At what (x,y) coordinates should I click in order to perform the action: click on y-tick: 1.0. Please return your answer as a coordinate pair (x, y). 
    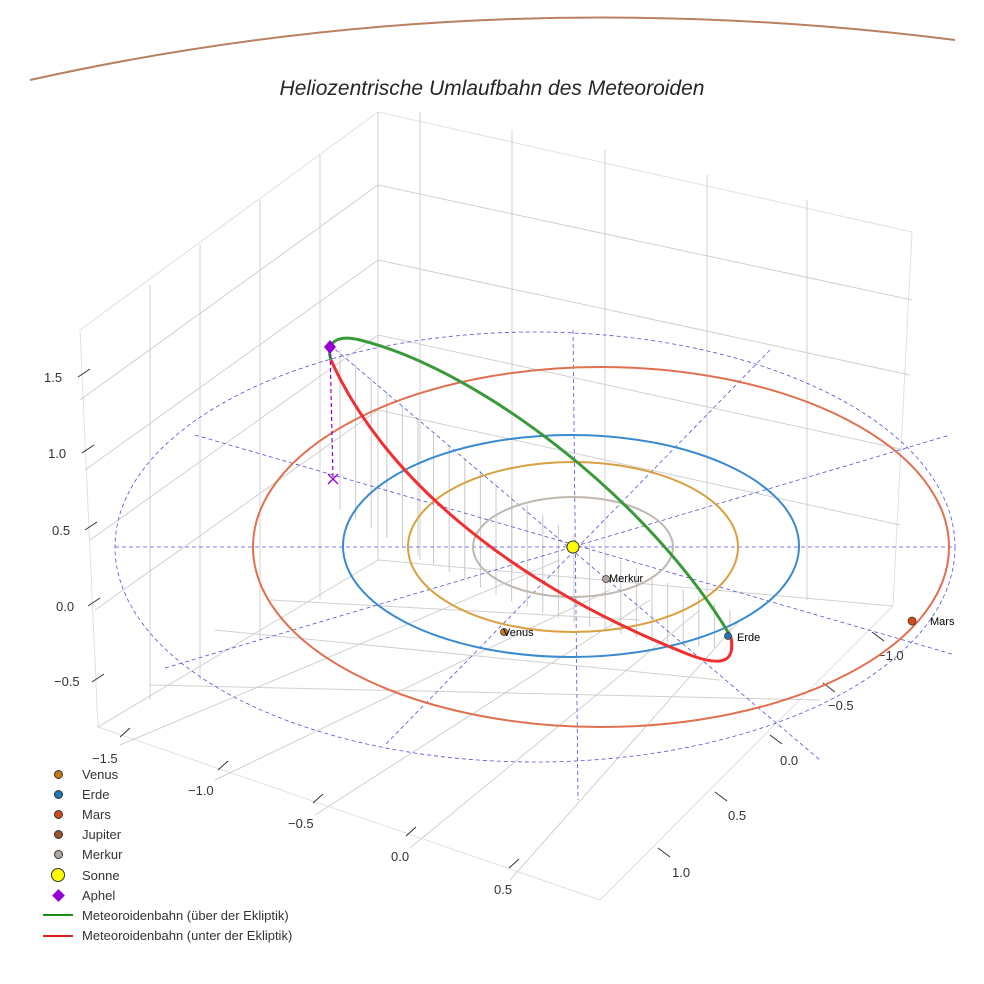
    Looking at the image, I should click on (681, 872).